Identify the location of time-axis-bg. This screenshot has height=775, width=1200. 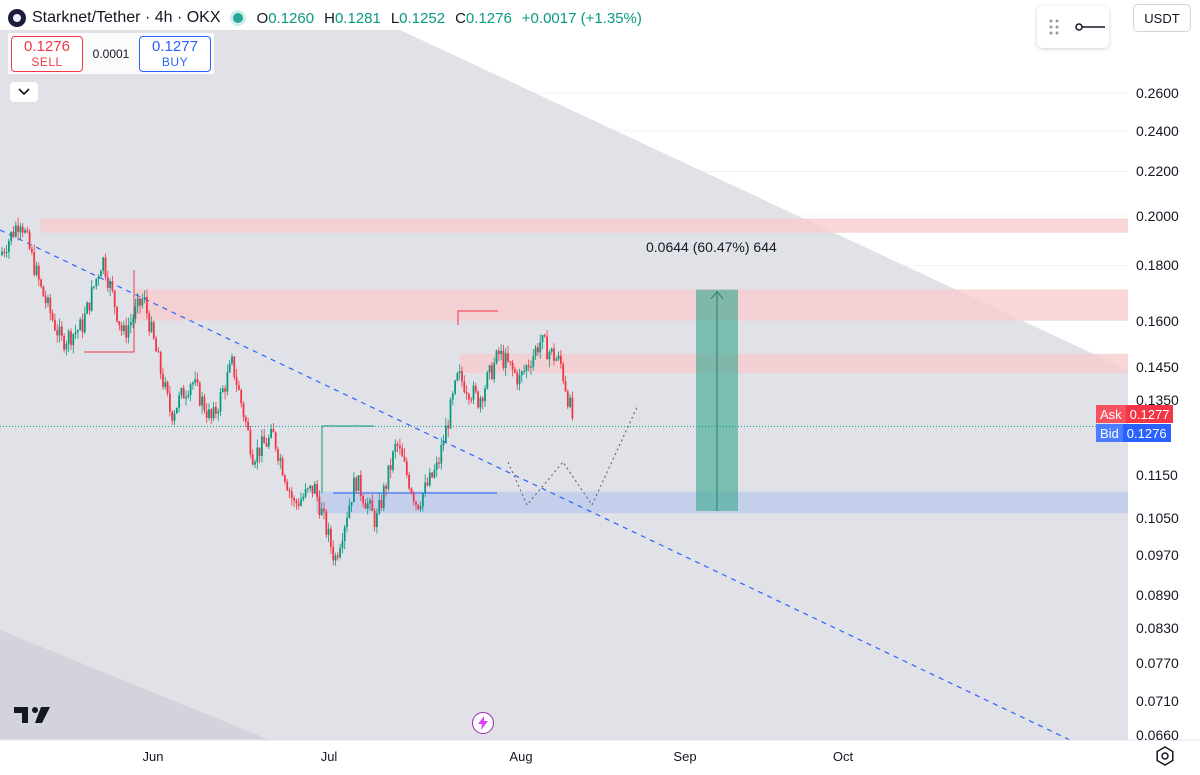
(600, 757).